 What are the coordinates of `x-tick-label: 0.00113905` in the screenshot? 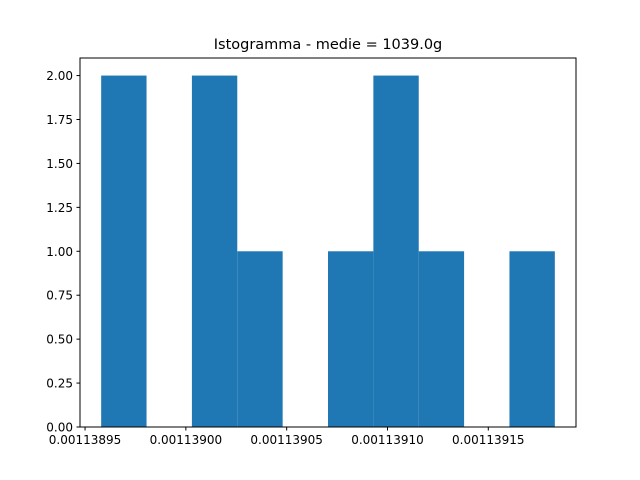 It's located at (286, 440).